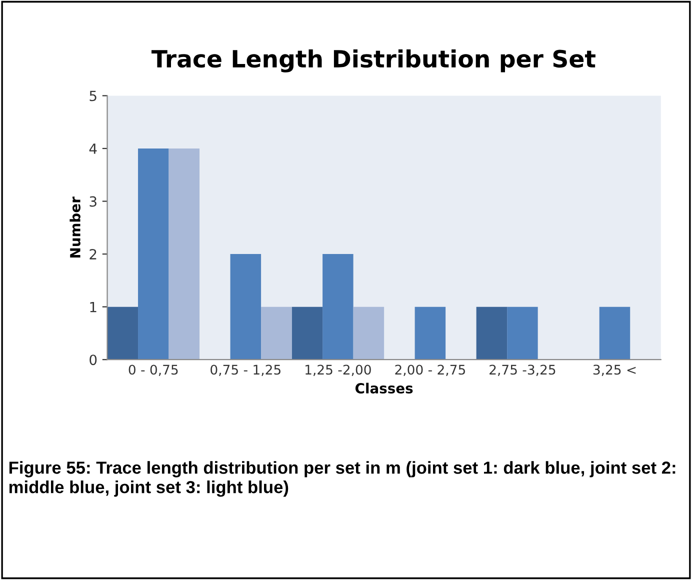 This screenshot has width=692, height=580. I want to click on x-tick-label: 3,25 <, so click(614, 370).